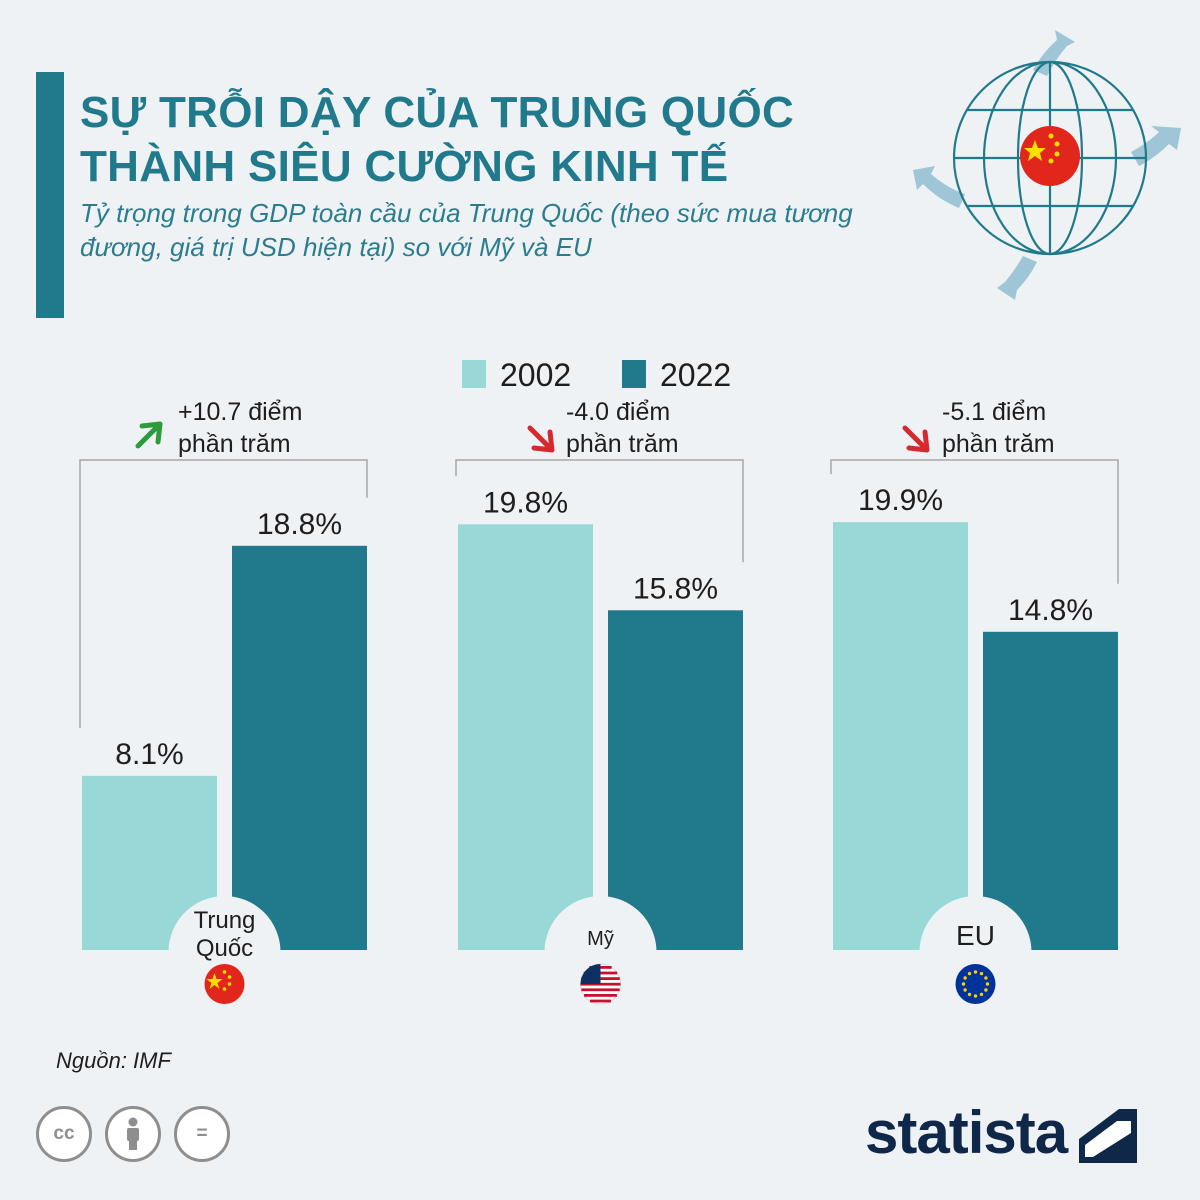 The image size is (1200, 1200). Describe the element at coordinates (994, 412) in the screenshot. I see `change-label-line1: -5.1 điểm` at that location.